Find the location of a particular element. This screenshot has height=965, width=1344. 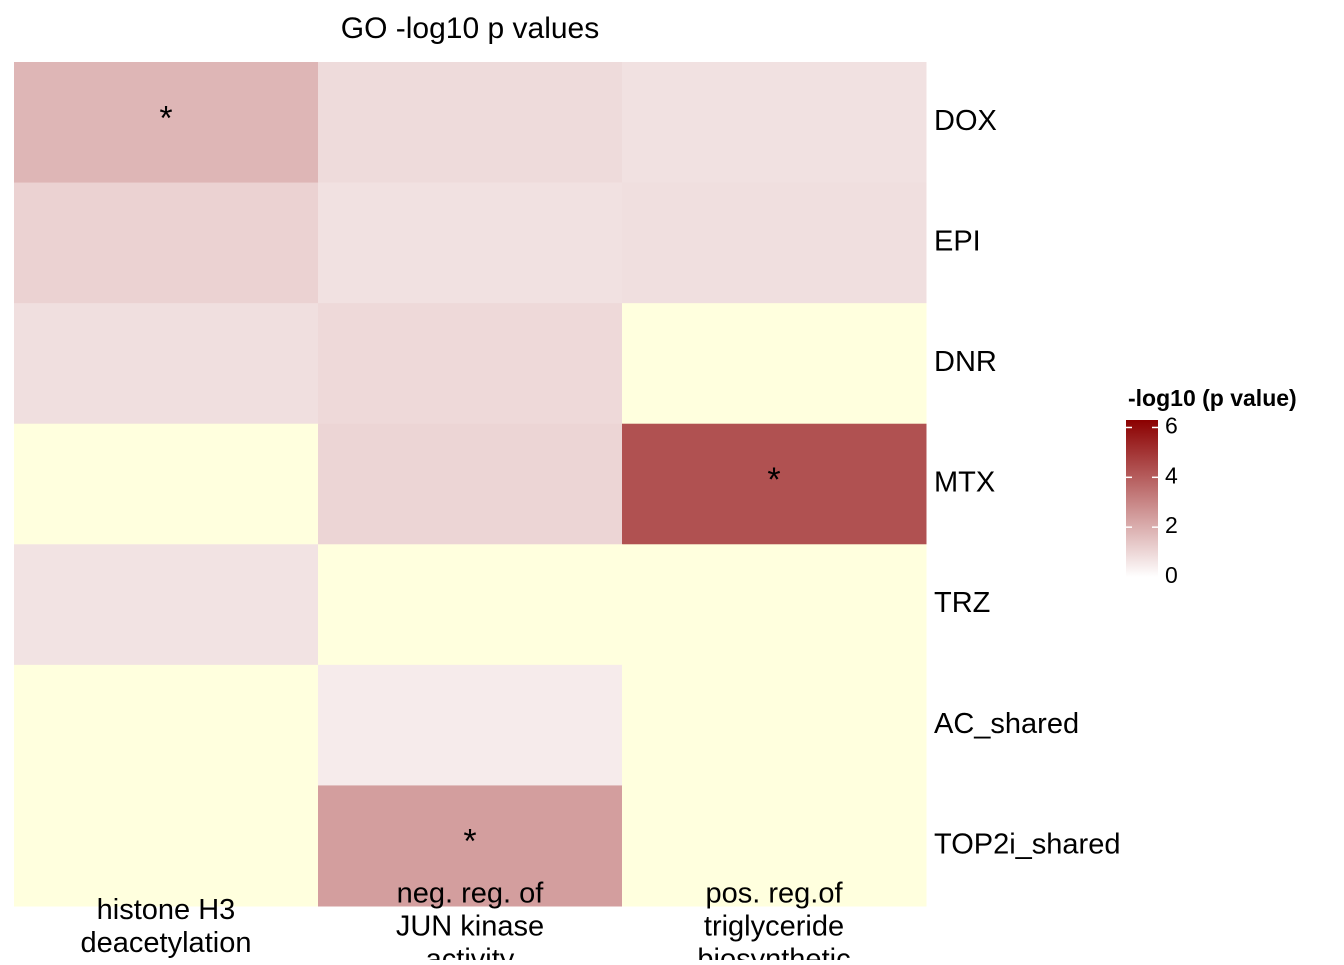

row-label: DOX is located at coordinates (965, 121).